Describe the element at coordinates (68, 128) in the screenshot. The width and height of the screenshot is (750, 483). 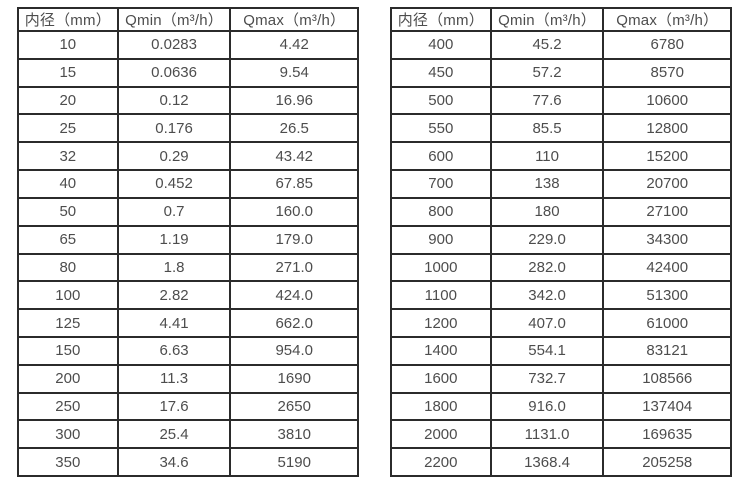
I see `table-cell: 25` at that location.